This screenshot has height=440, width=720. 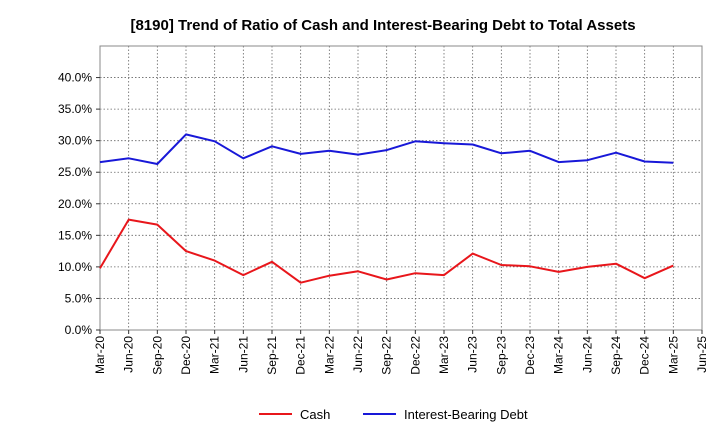 I want to click on x-tick-label: Sep-23, so click(x=501, y=355).